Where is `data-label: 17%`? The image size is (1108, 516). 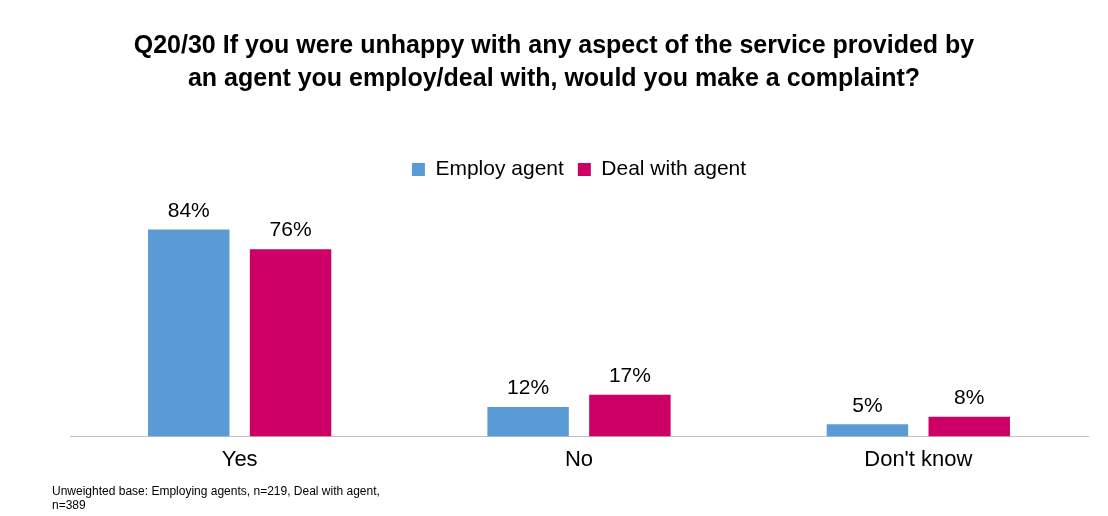
data-label: 17% is located at coordinates (629, 374).